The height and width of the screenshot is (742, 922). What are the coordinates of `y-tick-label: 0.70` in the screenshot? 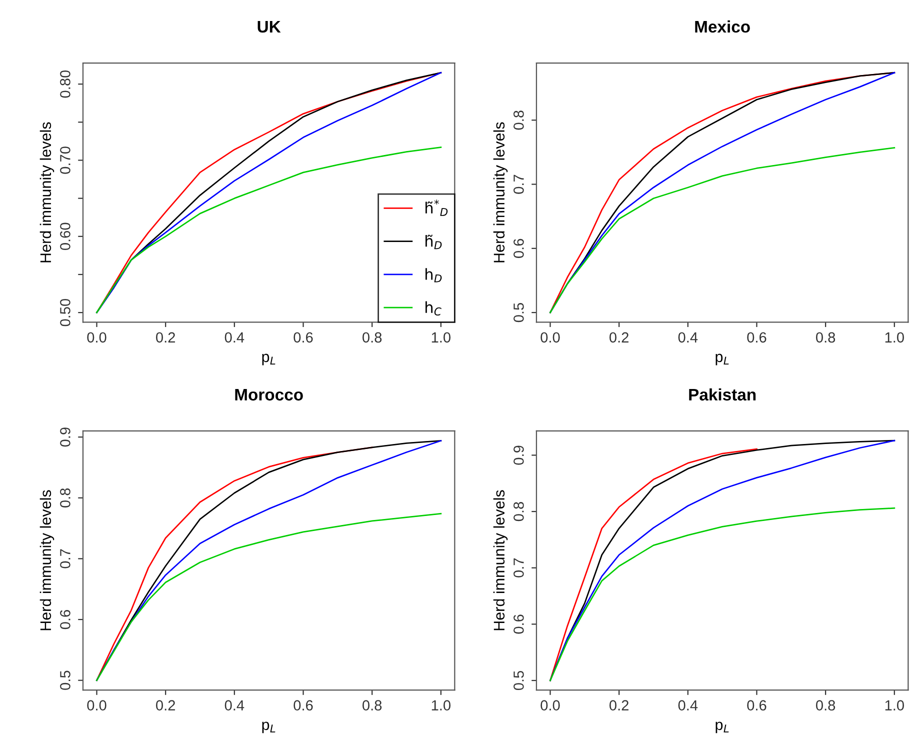 It's located at (65, 160).